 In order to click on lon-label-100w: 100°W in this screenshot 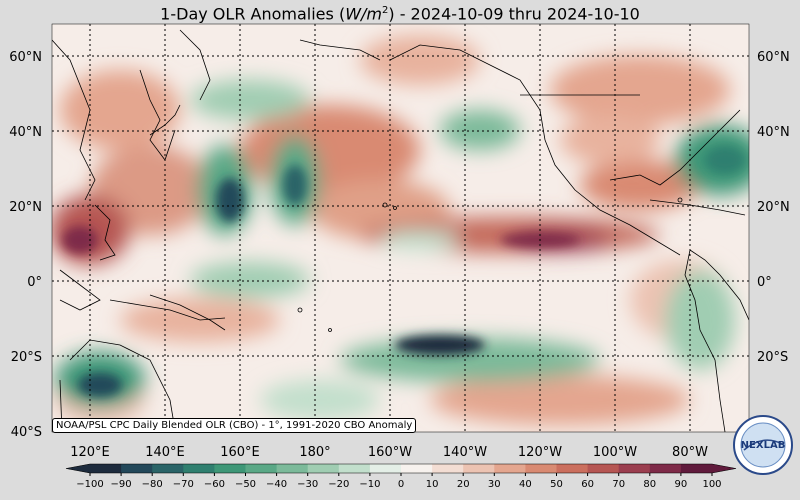, I will do `click(615, 452)`.